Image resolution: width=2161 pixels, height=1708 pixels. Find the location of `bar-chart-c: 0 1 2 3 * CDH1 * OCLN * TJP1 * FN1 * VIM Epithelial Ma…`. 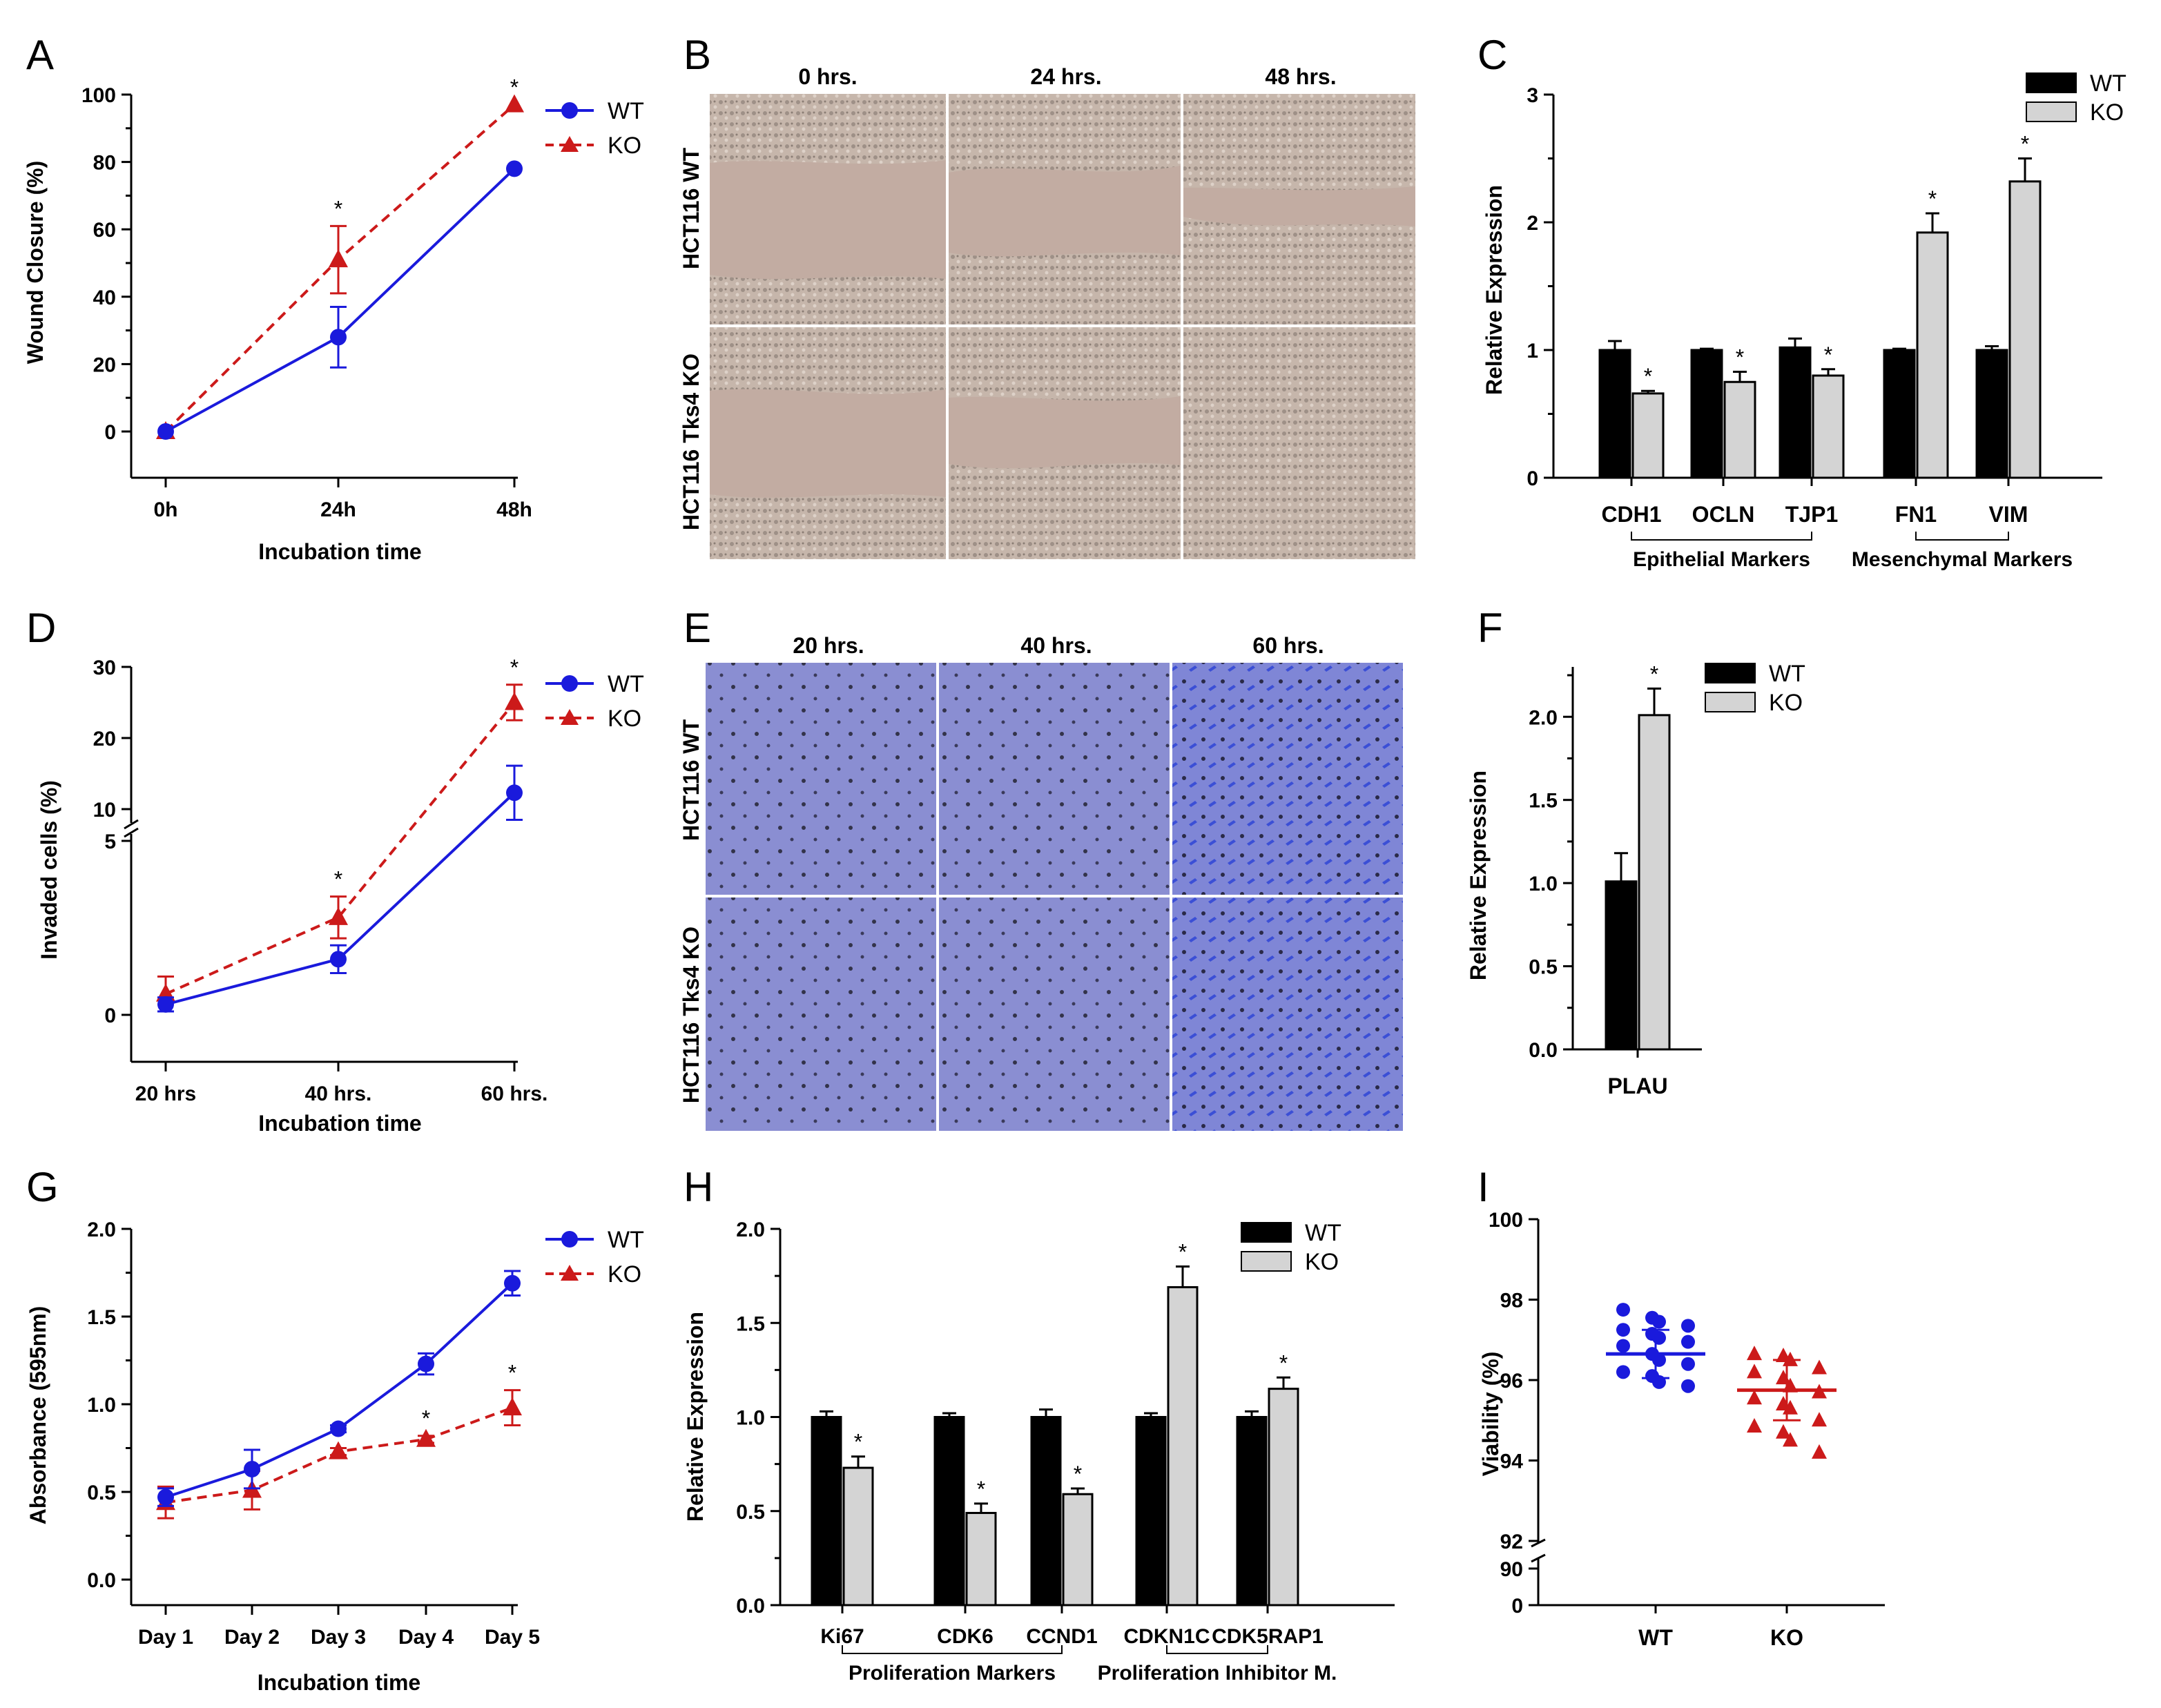

bar-chart-c: 0 1 2 3 * CDH1 * OCLN * TJP1 * FN1 * VIM Epithelial Ma… is located at coordinates (1804, 320).